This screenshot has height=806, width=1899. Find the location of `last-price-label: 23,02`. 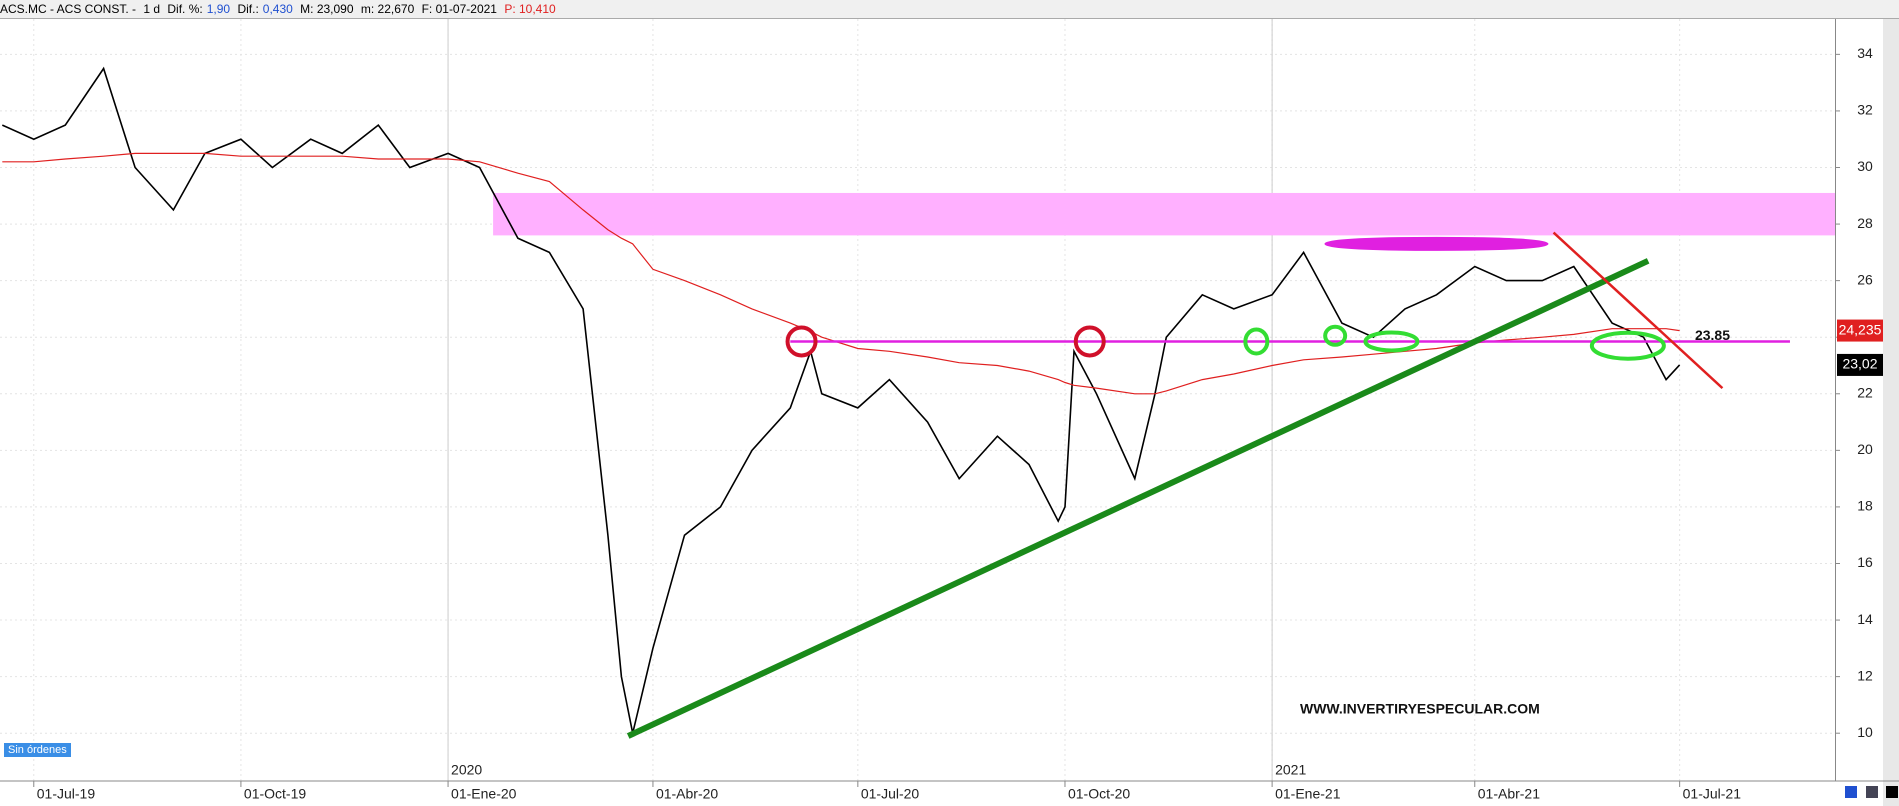

last-price-label: 23,02 is located at coordinates (1859, 364).